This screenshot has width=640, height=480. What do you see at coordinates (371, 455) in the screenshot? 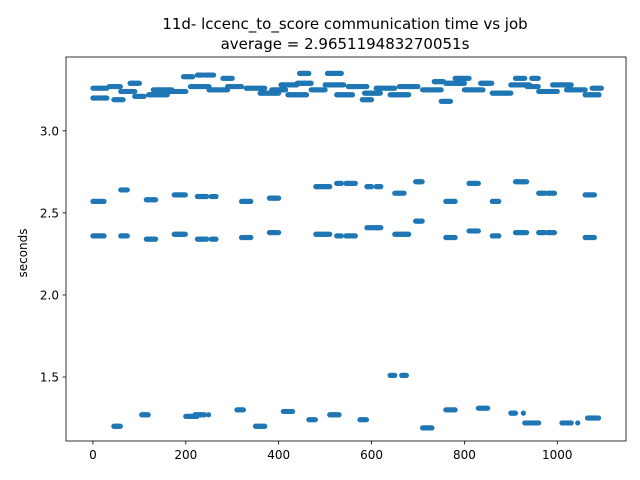
I see `x-tick-label: 600` at bounding box center [371, 455].